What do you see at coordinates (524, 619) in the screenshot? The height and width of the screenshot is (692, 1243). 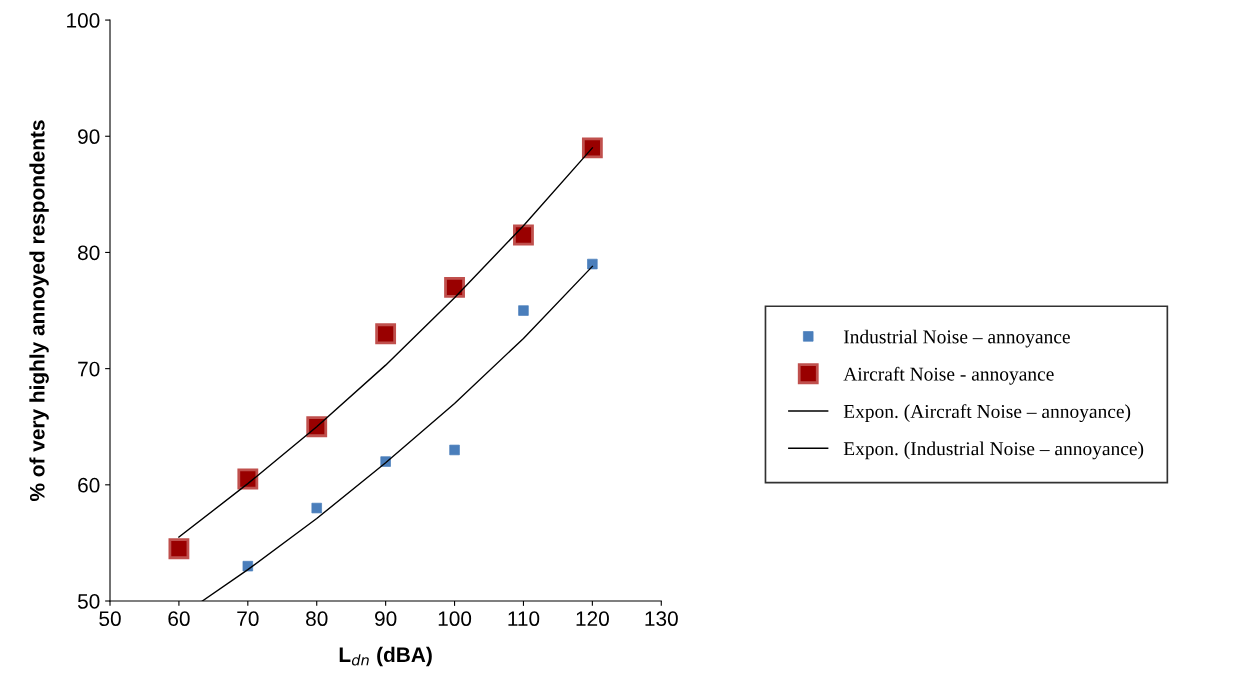 I see `x-tick-label: 110` at bounding box center [524, 619].